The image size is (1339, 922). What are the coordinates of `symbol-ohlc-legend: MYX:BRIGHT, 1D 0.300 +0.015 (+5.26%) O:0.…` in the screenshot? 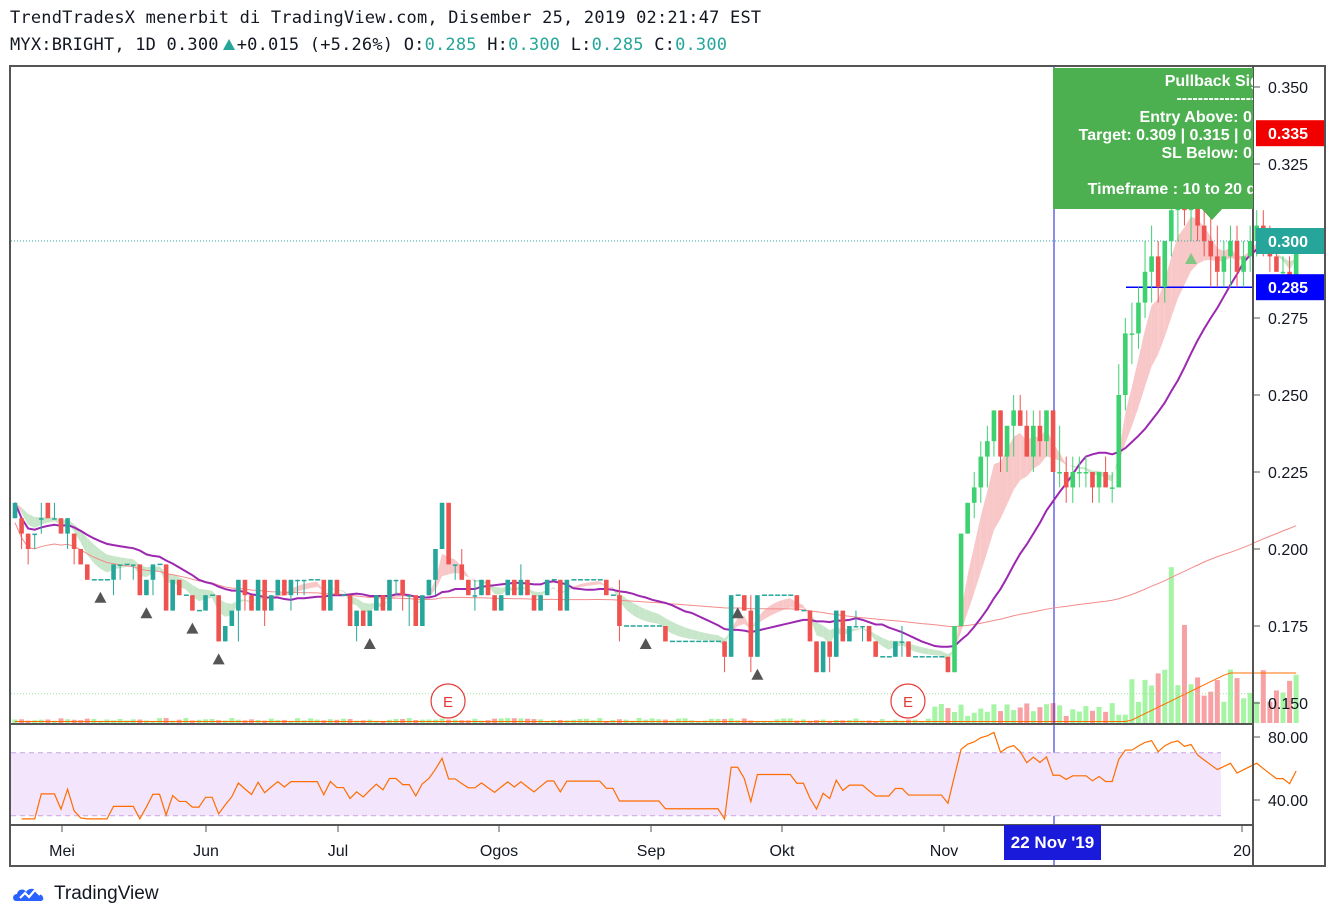 It's located at (368, 45).